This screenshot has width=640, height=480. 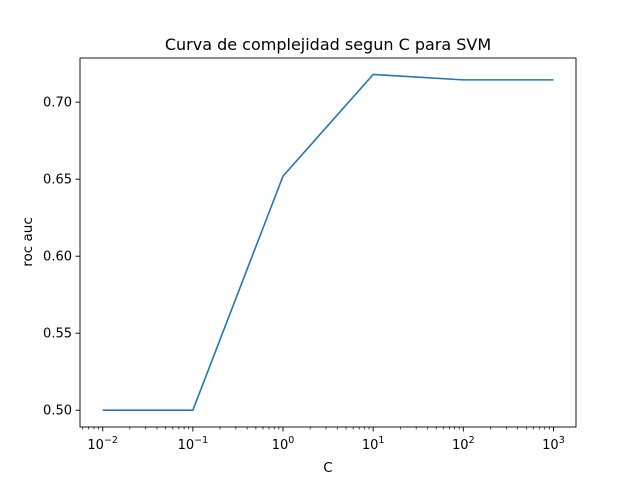 I want to click on chart-title: Curva de complejidad segun C para SVM, so click(x=328, y=44).